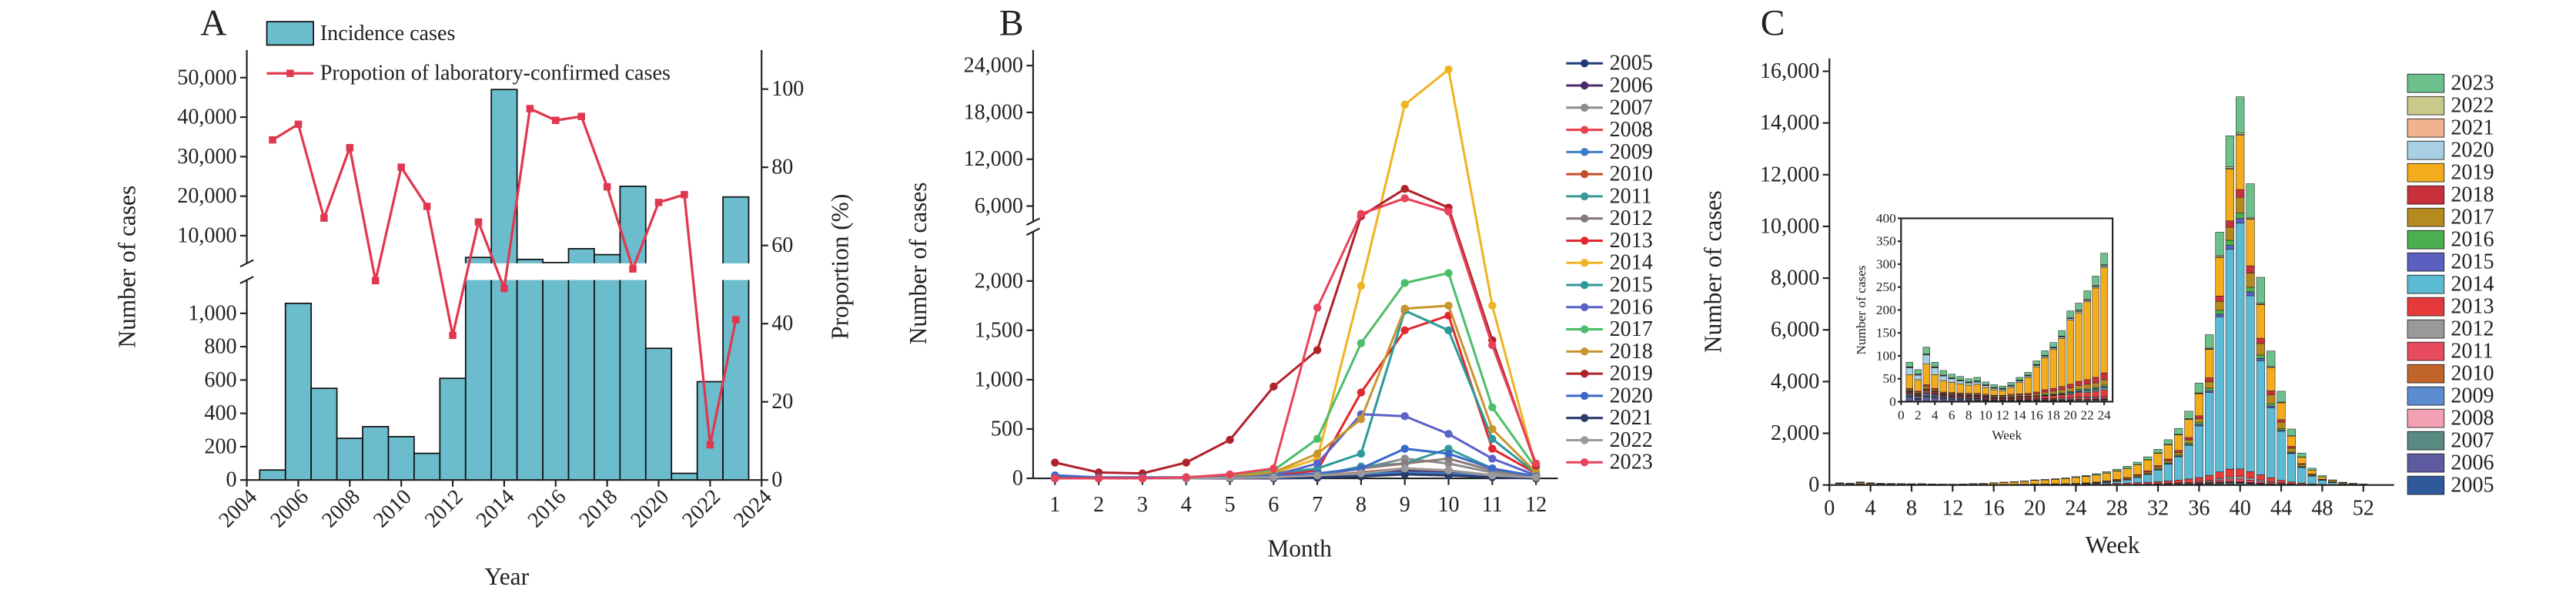 Image resolution: width=2576 pixels, height=590 pixels. I want to click on legend-label: 2020, so click(1632, 395).